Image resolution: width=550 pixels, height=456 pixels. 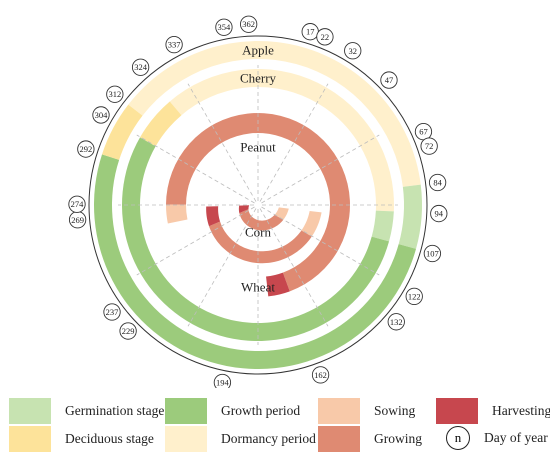 I want to click on day-marker: 94, so click(x=439, y=213).